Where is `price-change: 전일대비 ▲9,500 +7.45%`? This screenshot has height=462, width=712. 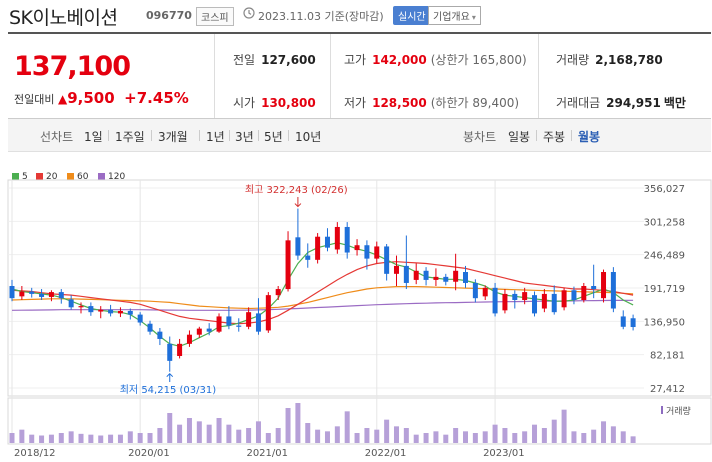
price-change: 전일대비 ▲9,500 +7.45% is located at coordinates (101, 98).